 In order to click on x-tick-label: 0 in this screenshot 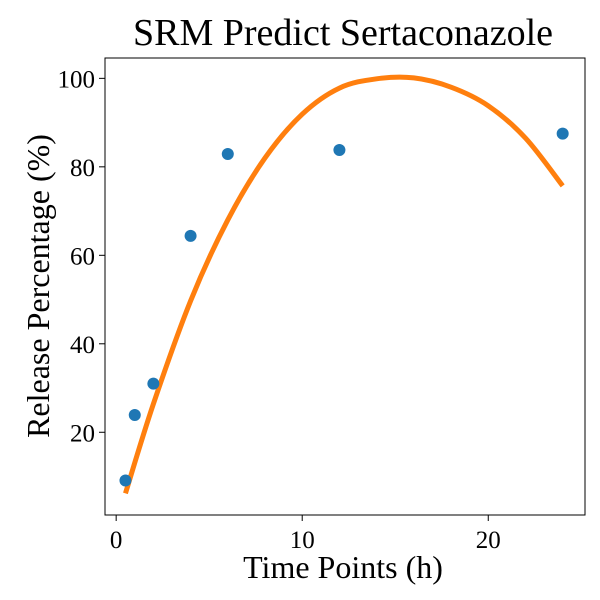, I will do `click(116, 540)`.